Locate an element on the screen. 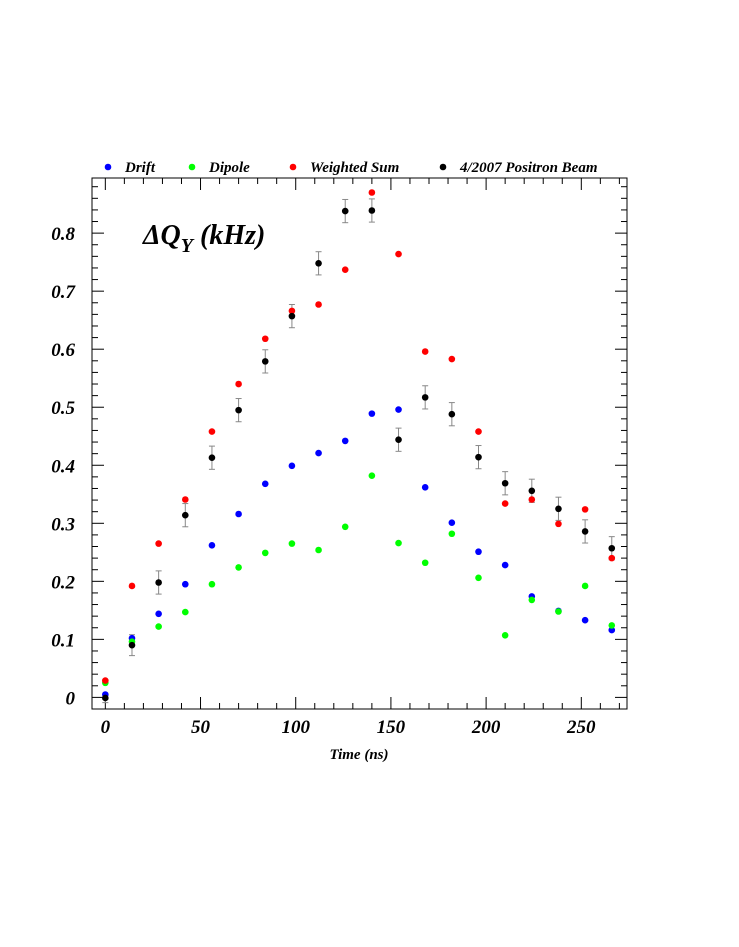 This screenshot has height=947, width=739. legend-label-4-2007-positron-beam: 4/2007 Positron Beam is located at coordinates (528, 168).